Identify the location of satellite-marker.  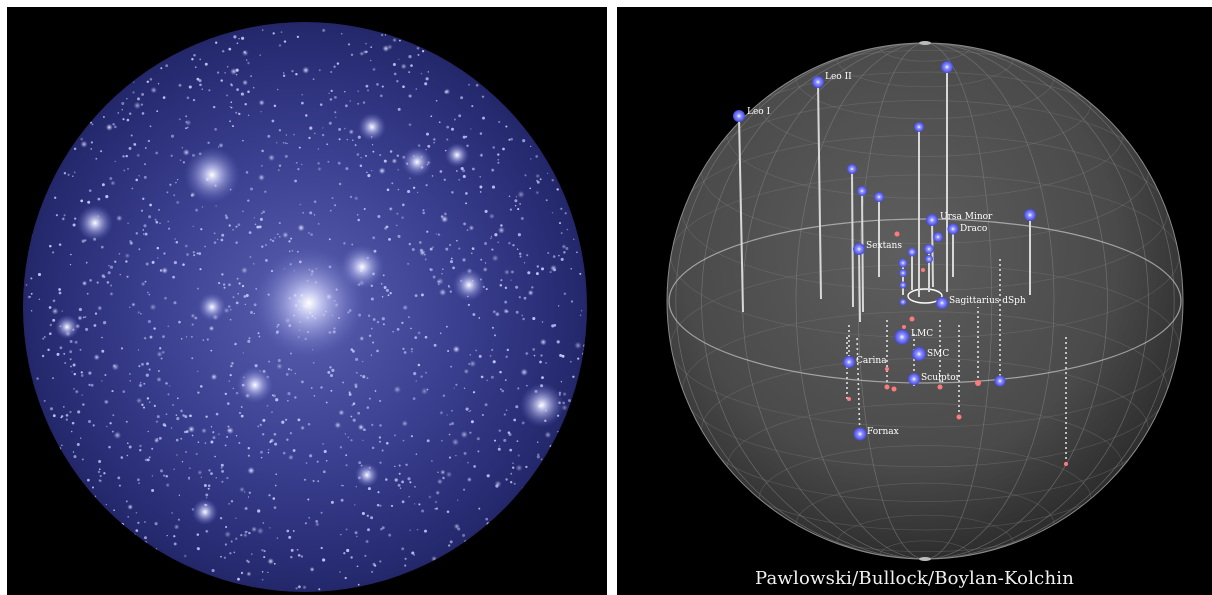
(879, 197).